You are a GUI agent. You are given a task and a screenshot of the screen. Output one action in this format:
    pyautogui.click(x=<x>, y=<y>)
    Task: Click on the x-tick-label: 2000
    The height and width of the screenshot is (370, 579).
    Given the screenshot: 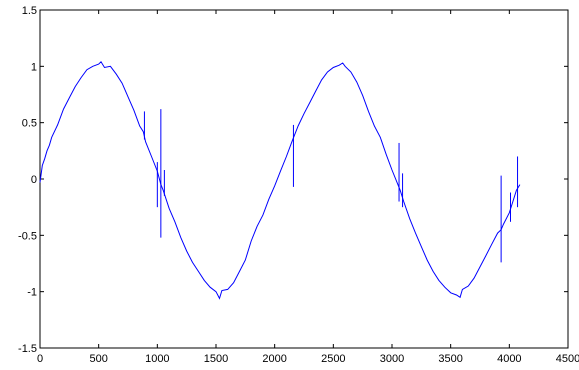 What is the action you would take?
    pyautogui.click(x=274, y=359)
    